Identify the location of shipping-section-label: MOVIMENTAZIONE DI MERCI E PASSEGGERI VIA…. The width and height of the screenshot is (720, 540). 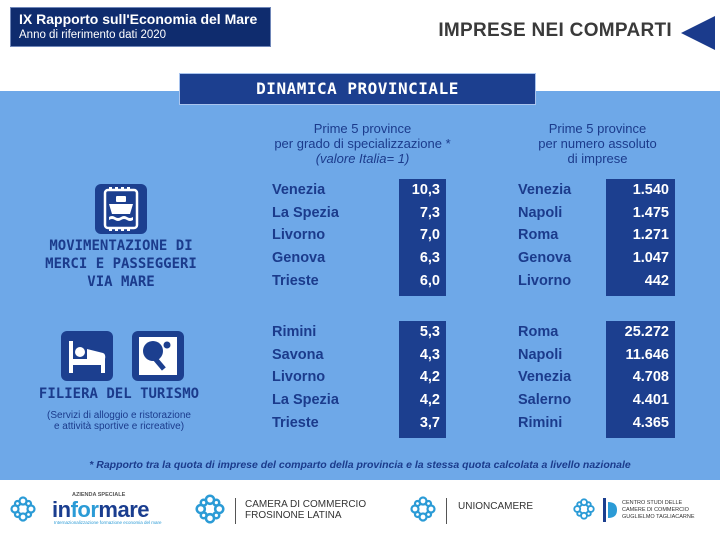
(121, 264).